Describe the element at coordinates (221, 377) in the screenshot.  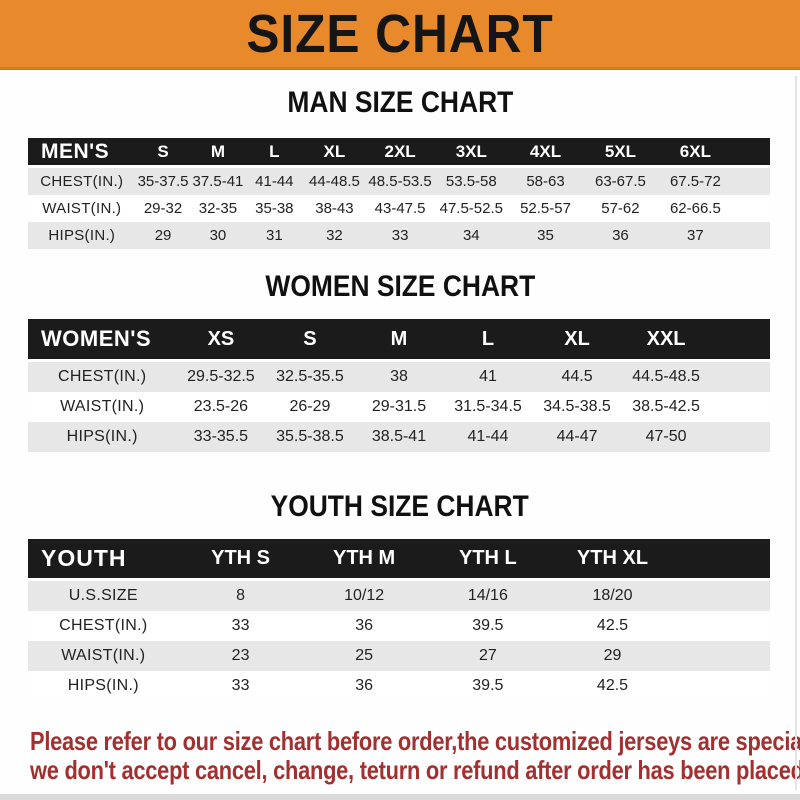
I see `value-cell: 29.5-32.5` at that location.